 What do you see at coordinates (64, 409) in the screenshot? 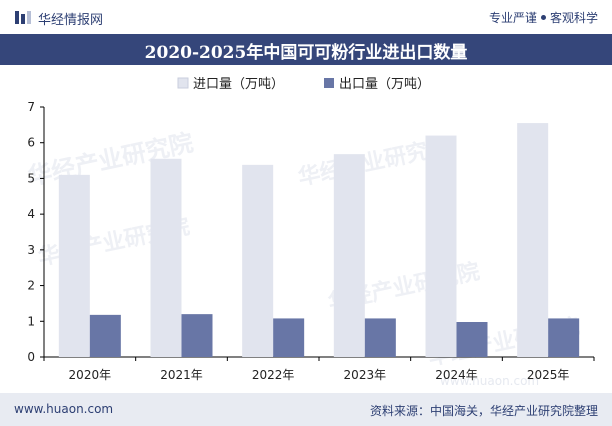
I see `footer-site: www.huaon.com` at bounding box center [64, 409].